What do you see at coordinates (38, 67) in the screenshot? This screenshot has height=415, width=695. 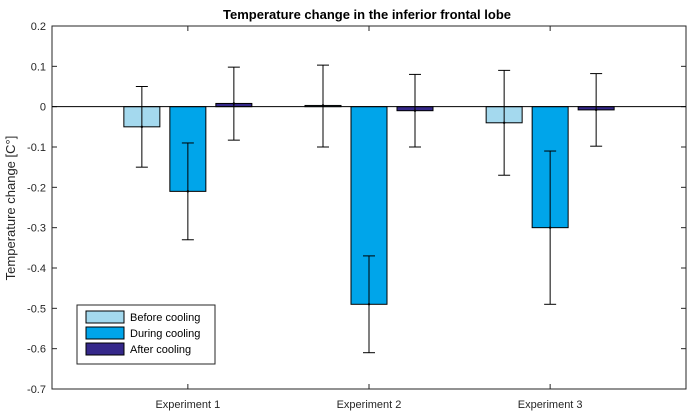 I see `y-tick-label: 0.1` at bounding box center [38, 67].